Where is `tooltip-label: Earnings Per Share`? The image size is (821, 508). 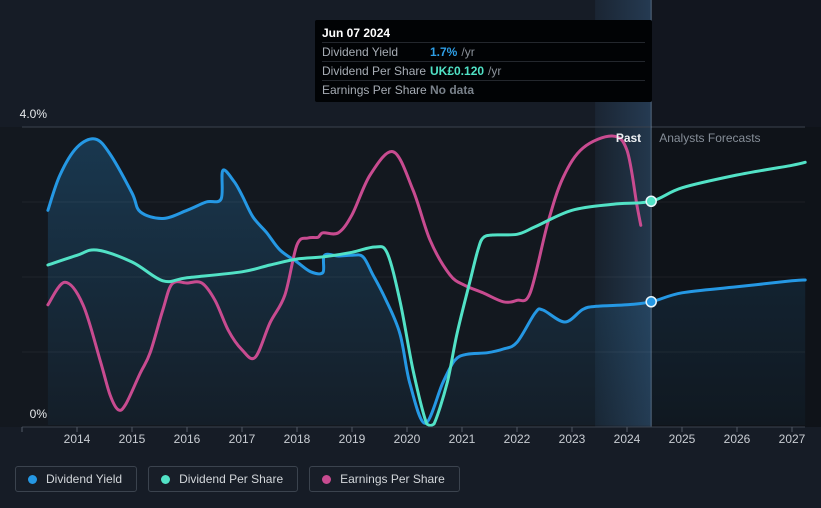
tooltip-label: Earnings Per Share is located at coordinates (374, 90).